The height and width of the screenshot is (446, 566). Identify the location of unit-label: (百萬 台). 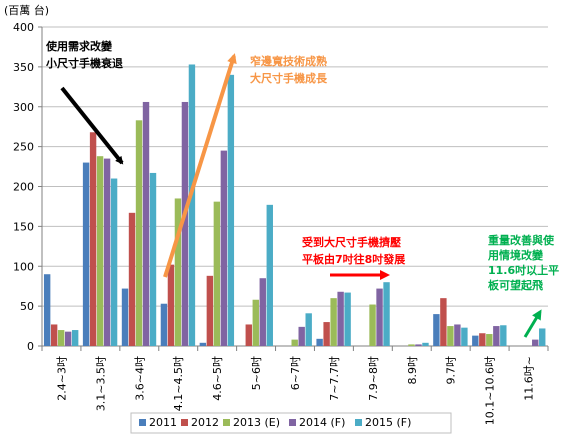
(26, 10).